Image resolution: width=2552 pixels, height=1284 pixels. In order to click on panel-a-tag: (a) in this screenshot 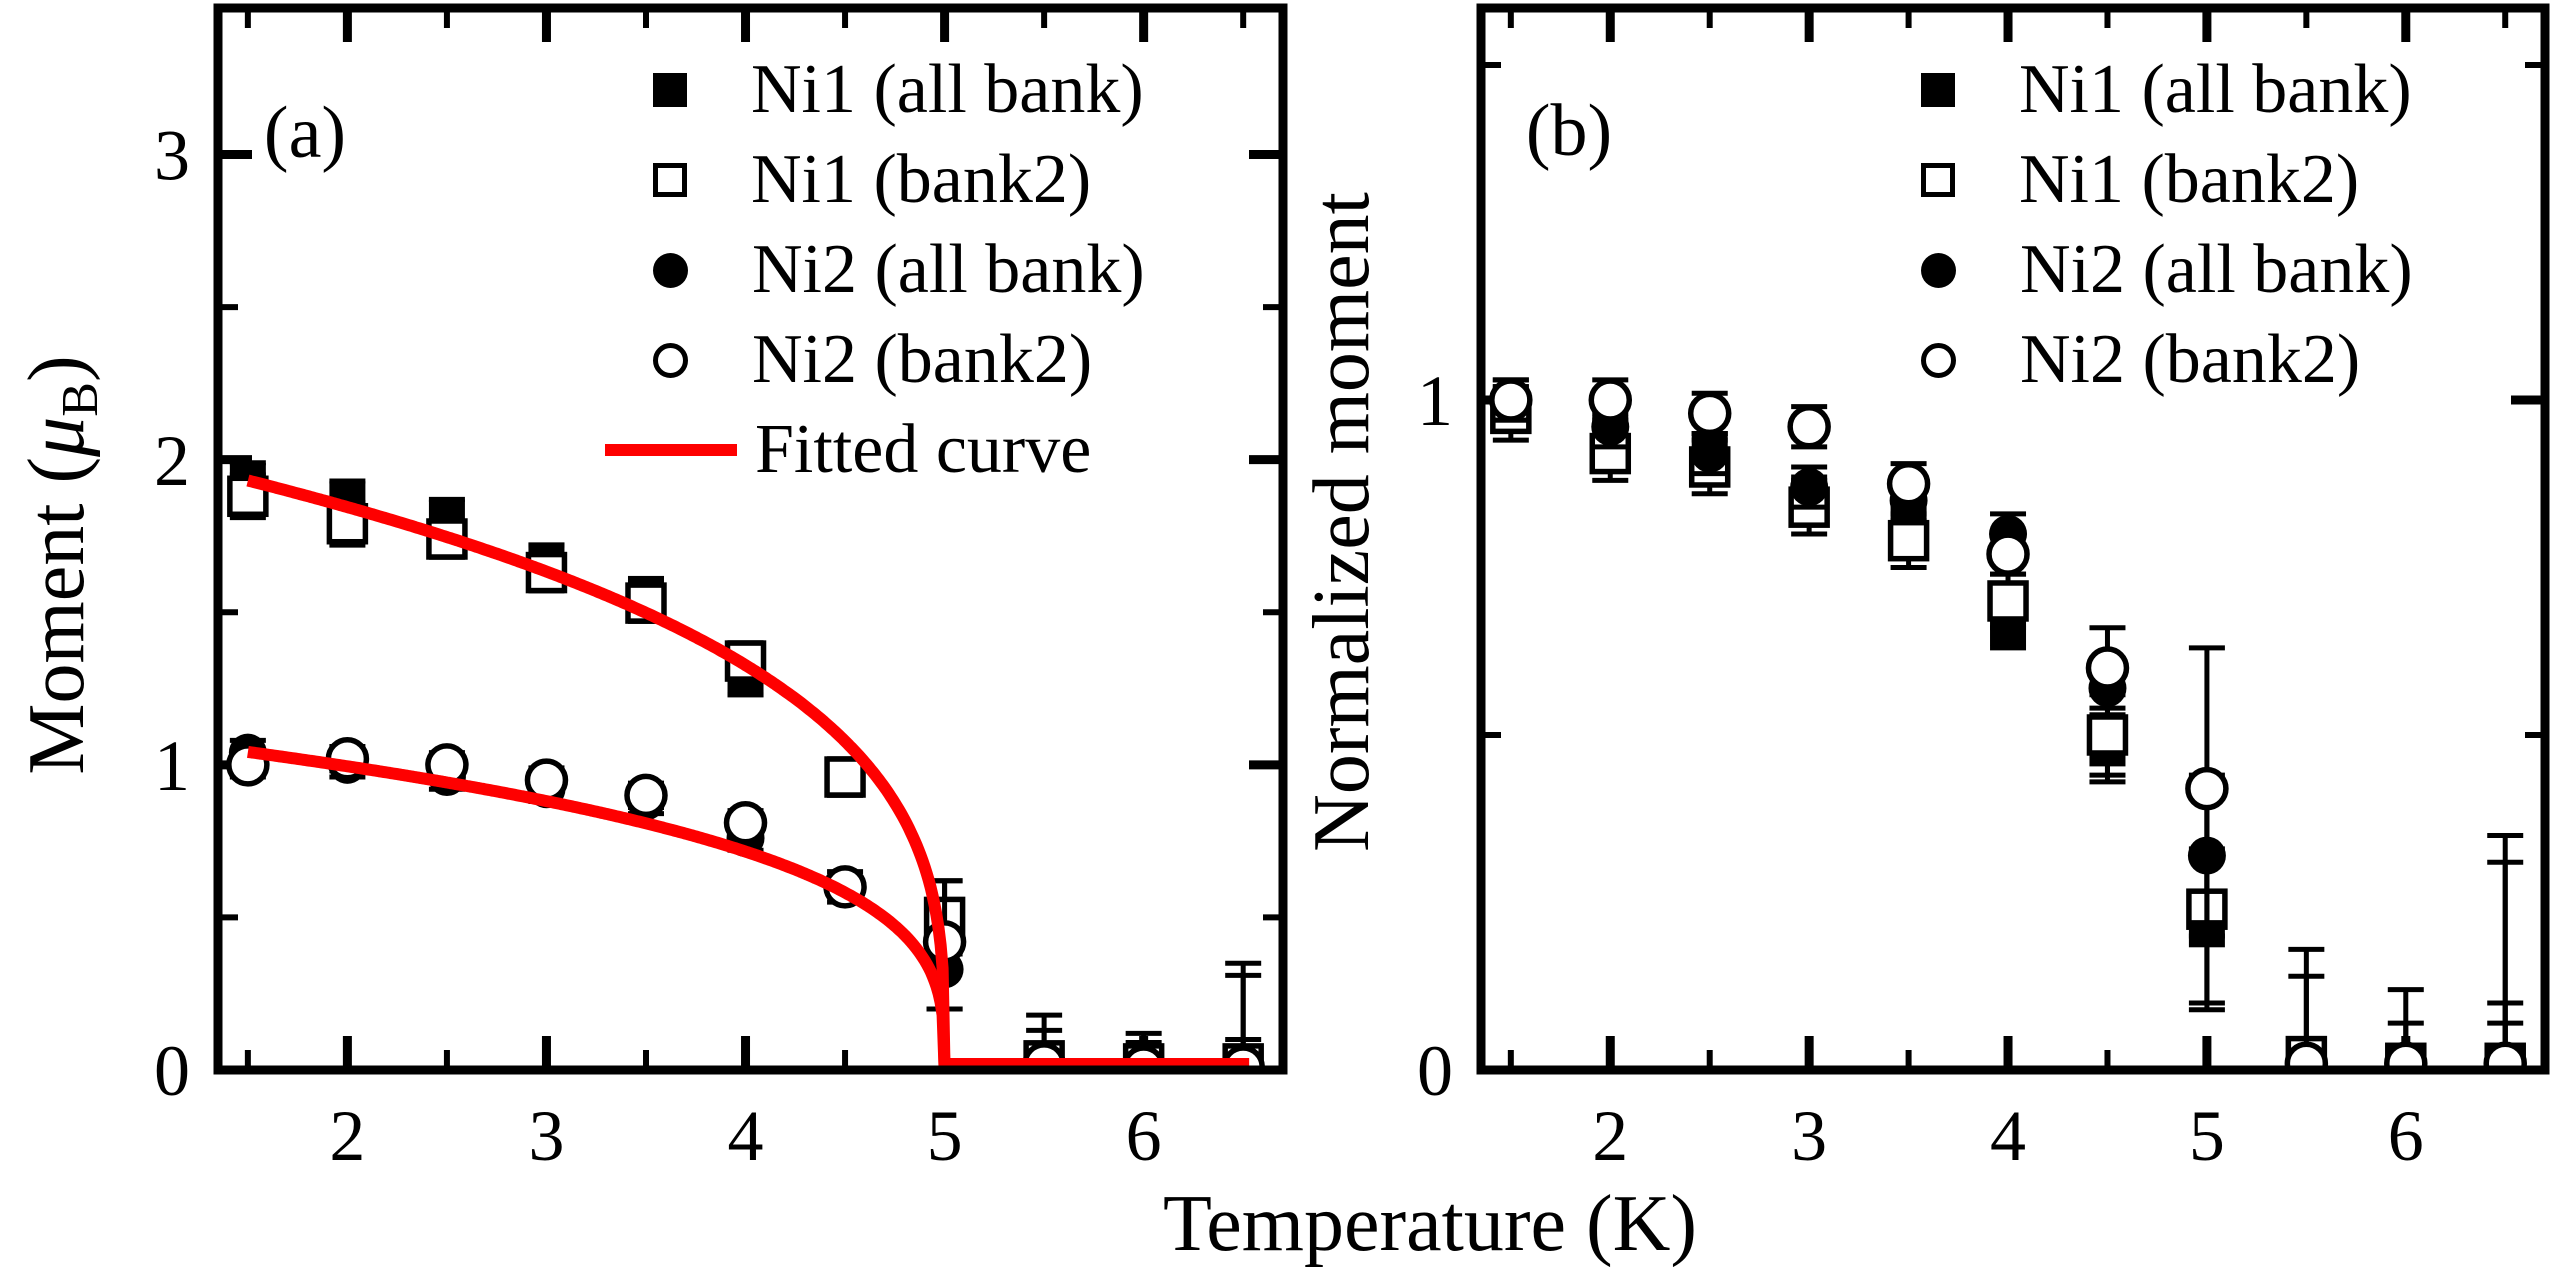, I will do `click(305, 133)`.